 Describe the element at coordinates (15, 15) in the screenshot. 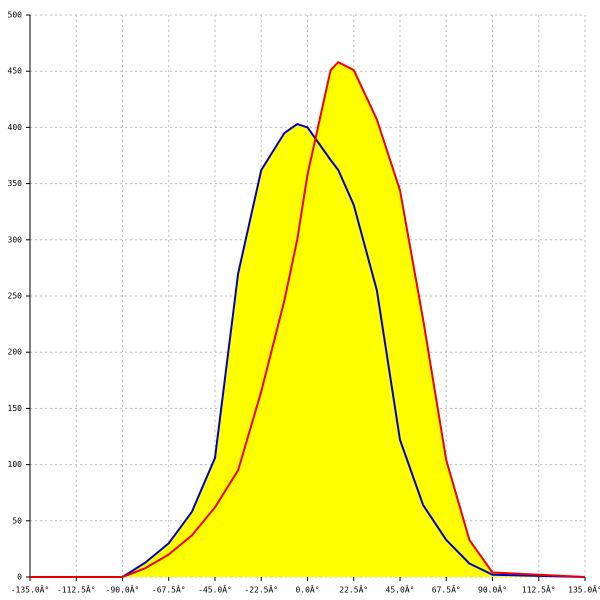

I see `y-tick-label: 500` at that location.